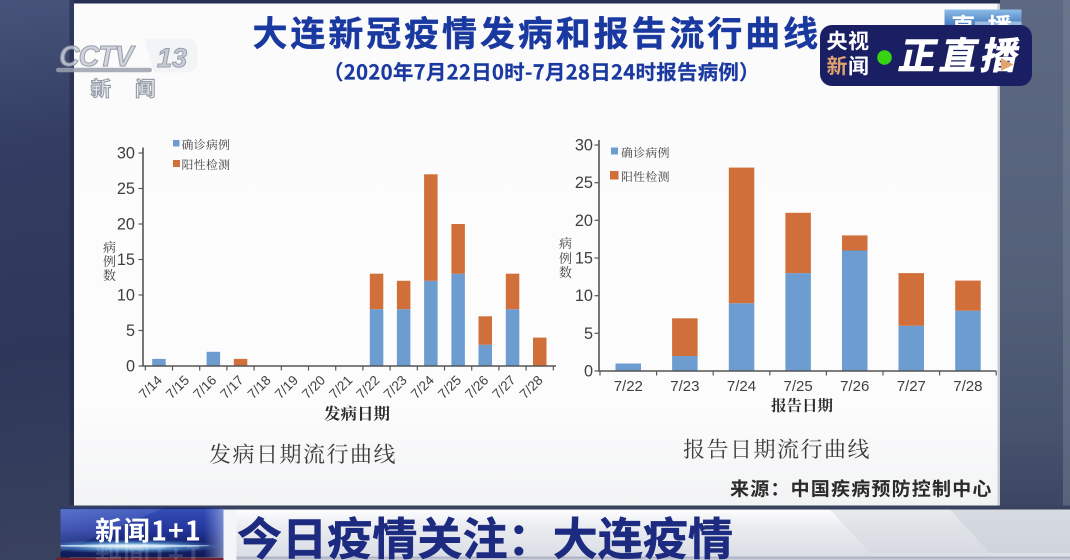 This screenshot has width=1070, height=560. What do you see at coordinates (172, 58) in the screenshot?
I see `svg-text: 13` at bounding box center [172, 58].